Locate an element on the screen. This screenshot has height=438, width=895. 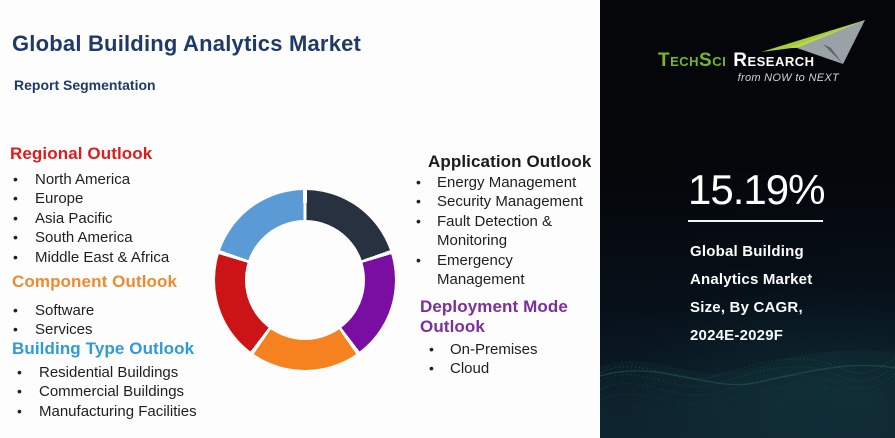
donut-hole is located at coordinates (305, 280).